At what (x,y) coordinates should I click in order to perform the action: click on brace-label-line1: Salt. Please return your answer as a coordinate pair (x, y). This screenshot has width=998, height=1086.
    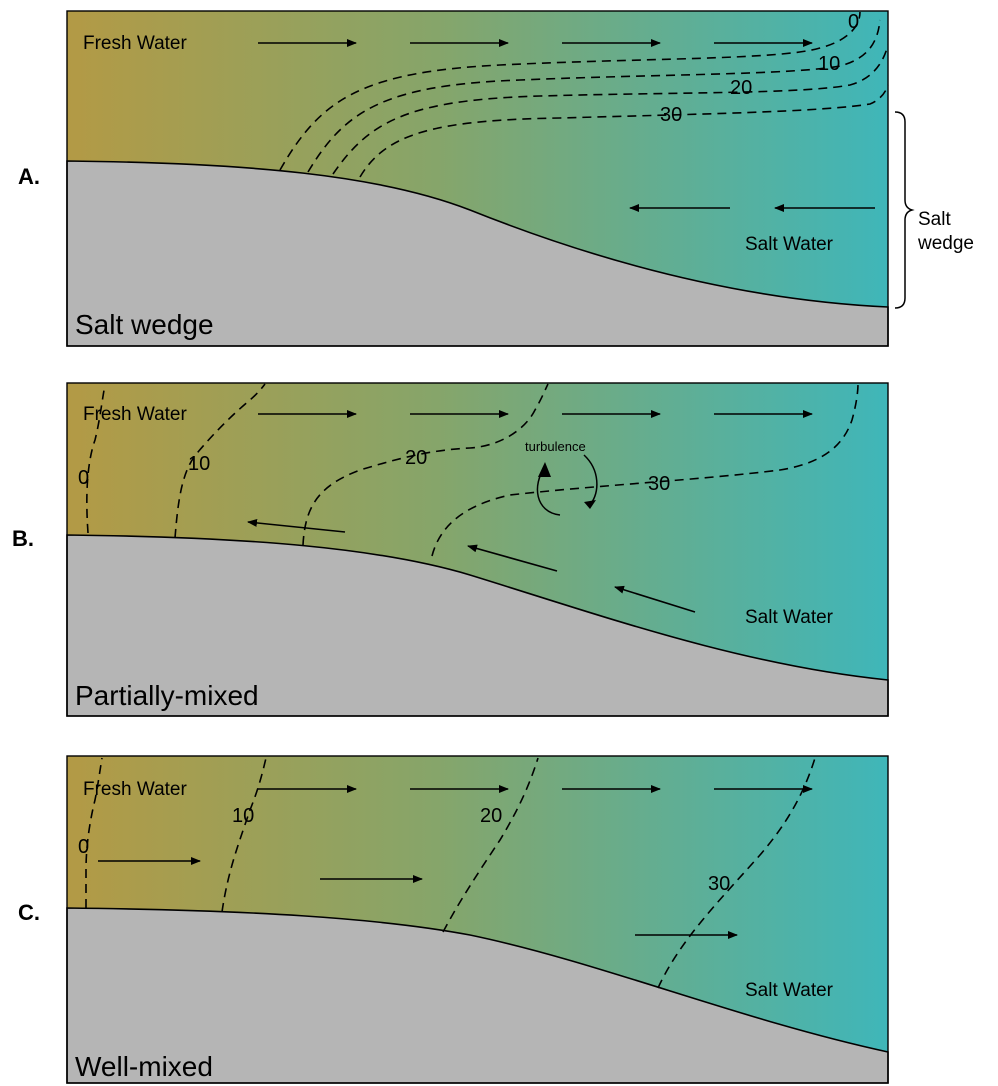
    Looking at the image, I should click on (934, 219).